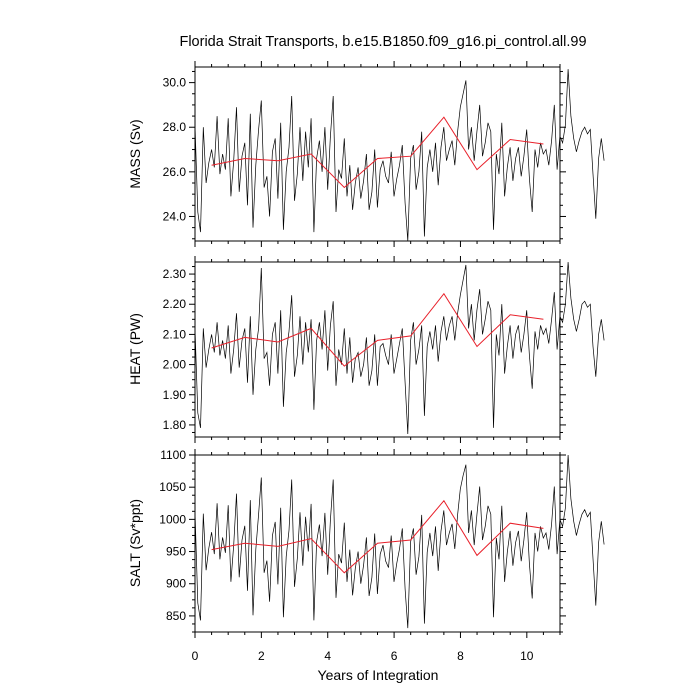 Image resolution: width=700 pixels, height=700 pixels. What do you see at coordinates (173, 455) in the screenshot?
I see `y-tick-label: 1100` at bounding box center [173, 455].